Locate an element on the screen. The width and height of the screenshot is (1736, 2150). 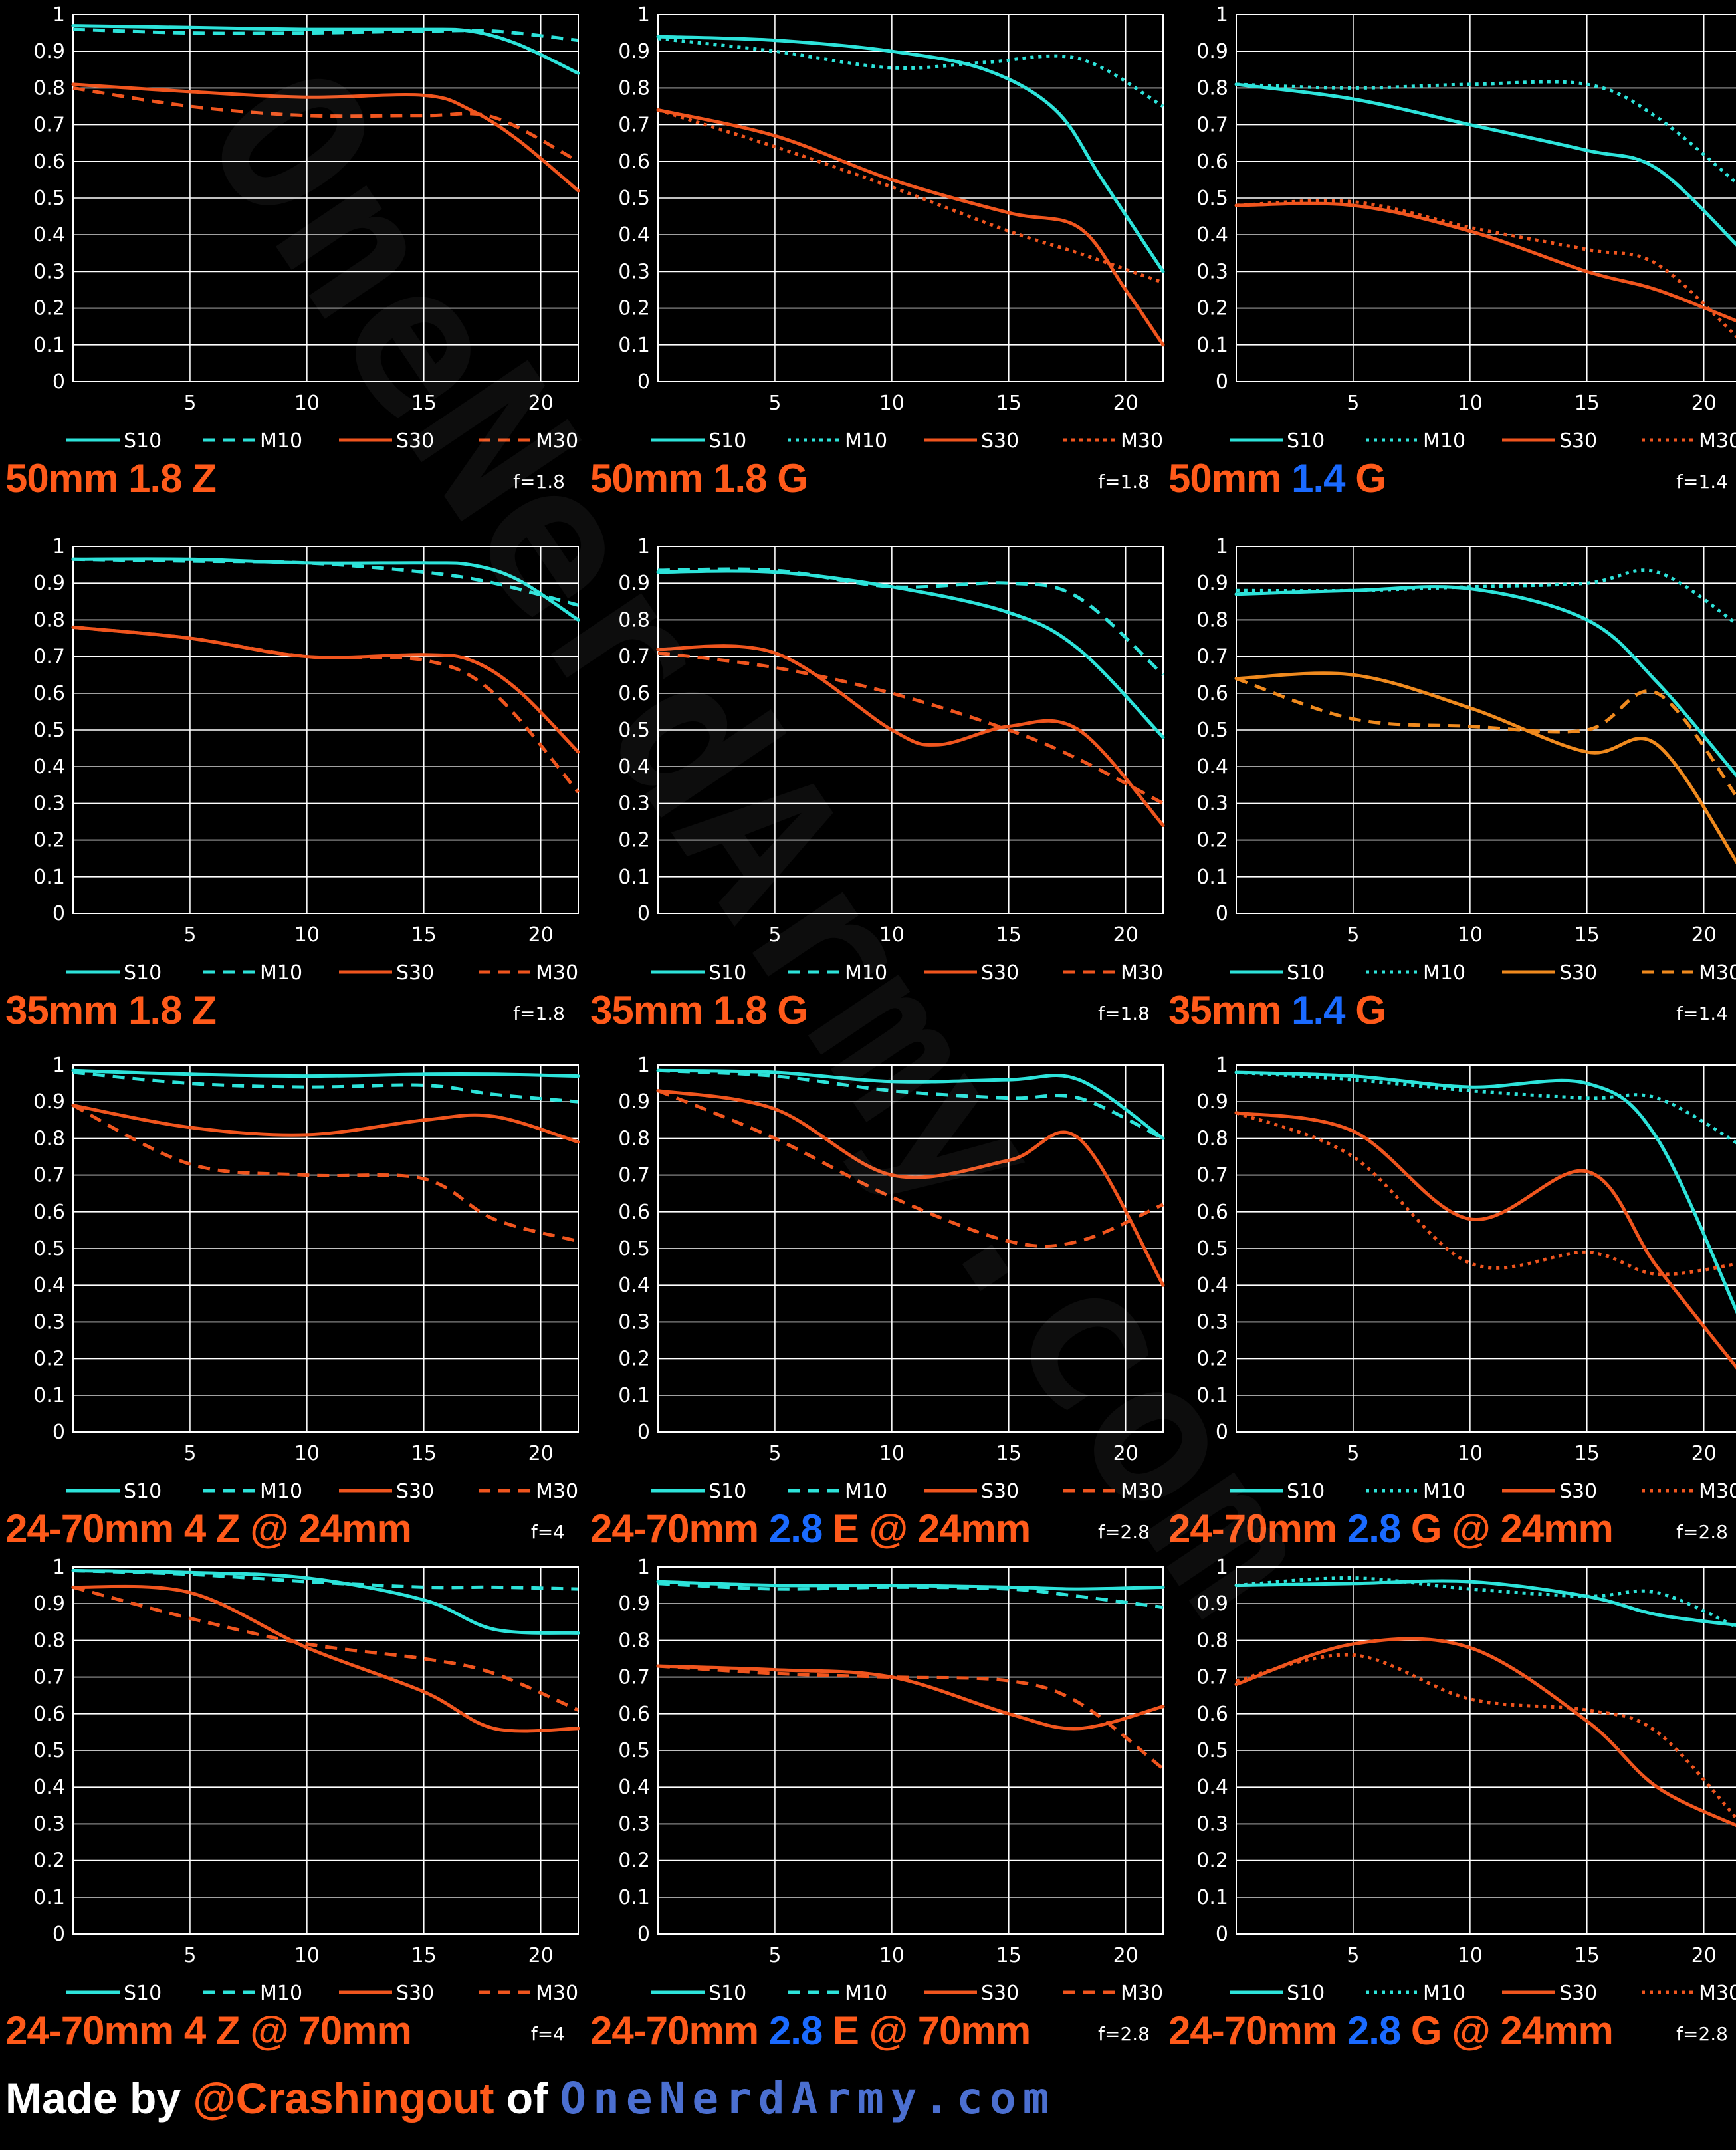
x-tick-label: 10 is located at coordinates (892, 1956).